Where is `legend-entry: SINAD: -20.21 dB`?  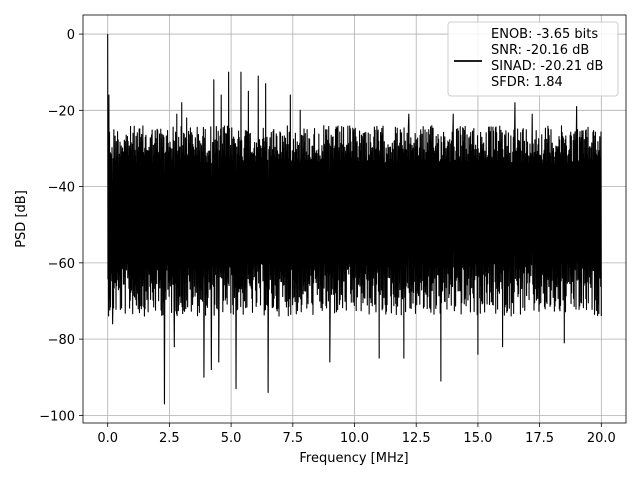 legend-entry: SINAD: -20.21 dB is located at coordinates (547, 66).